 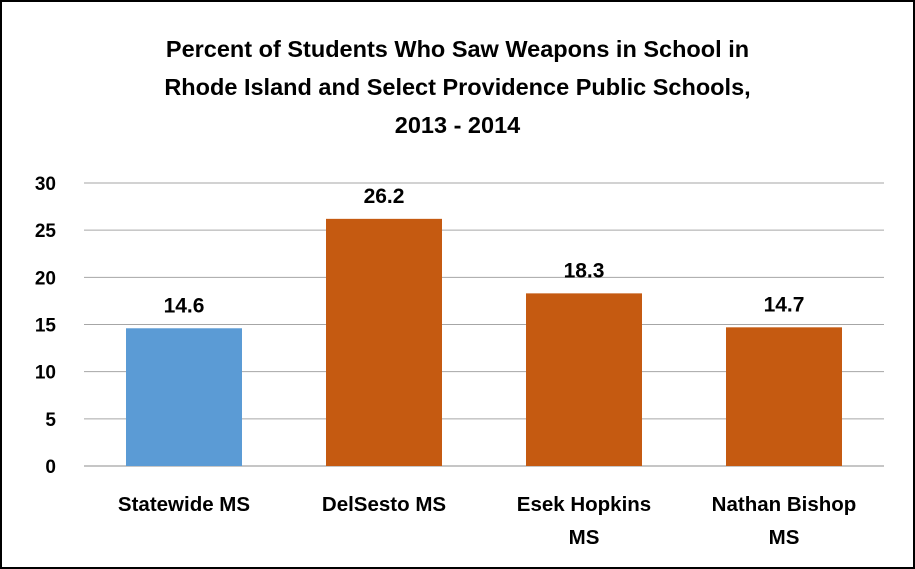 What do you see at coordinates (584, 504) in the screenshot?
I see `x-category-label: Esek Hopkins` at bounding box center [584, 504].